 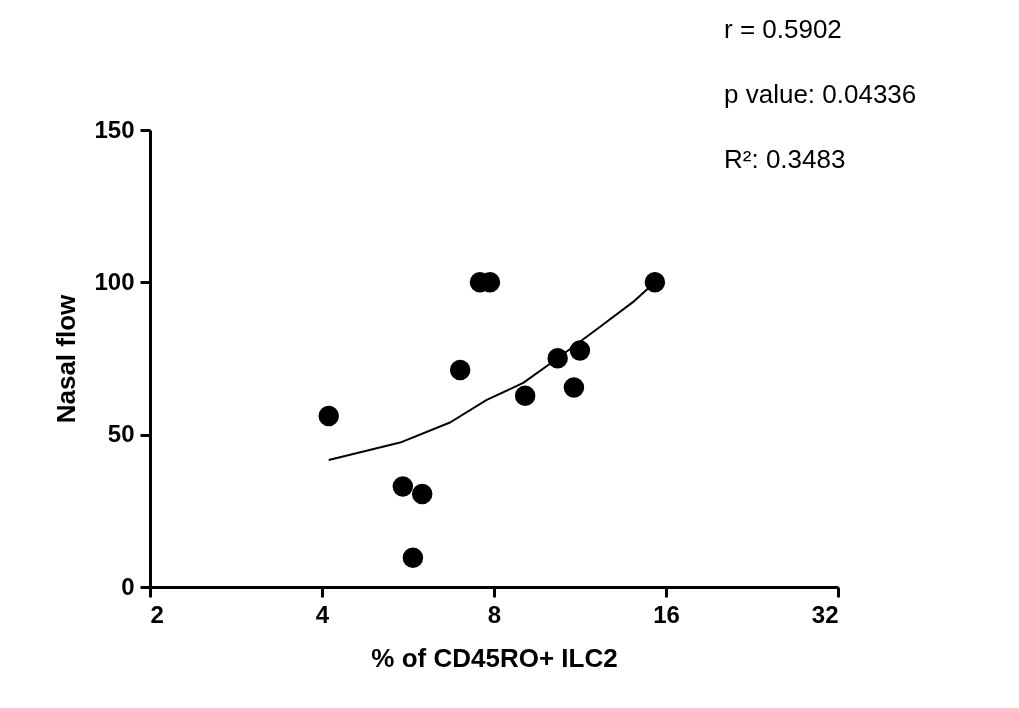 I want to click on x-axis-title: % of CD45RO+ ILC2, so click(x=494, y=657).